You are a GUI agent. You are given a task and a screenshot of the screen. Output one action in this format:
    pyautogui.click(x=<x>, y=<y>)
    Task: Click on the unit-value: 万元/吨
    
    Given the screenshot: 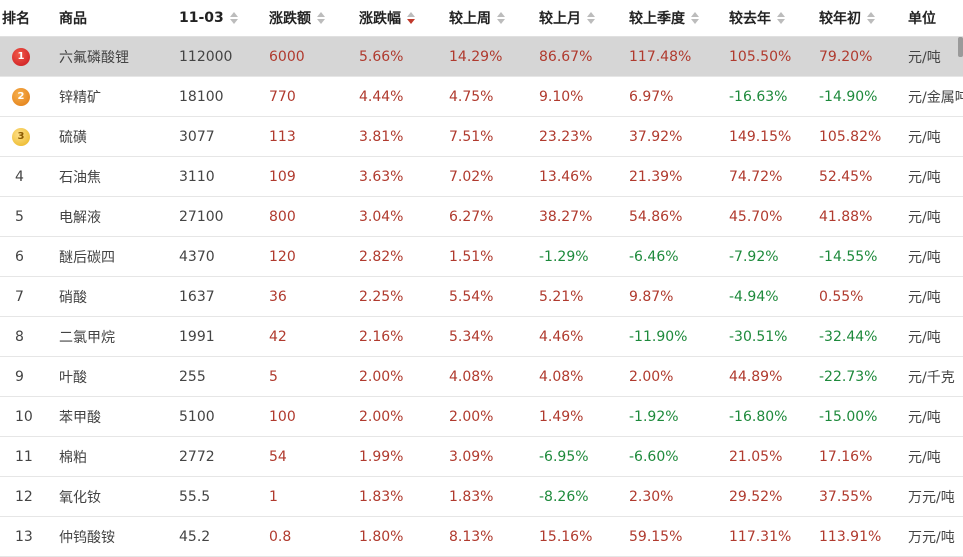 What is the action you would take?
    pyautogui.click(x=931, y=497)
    